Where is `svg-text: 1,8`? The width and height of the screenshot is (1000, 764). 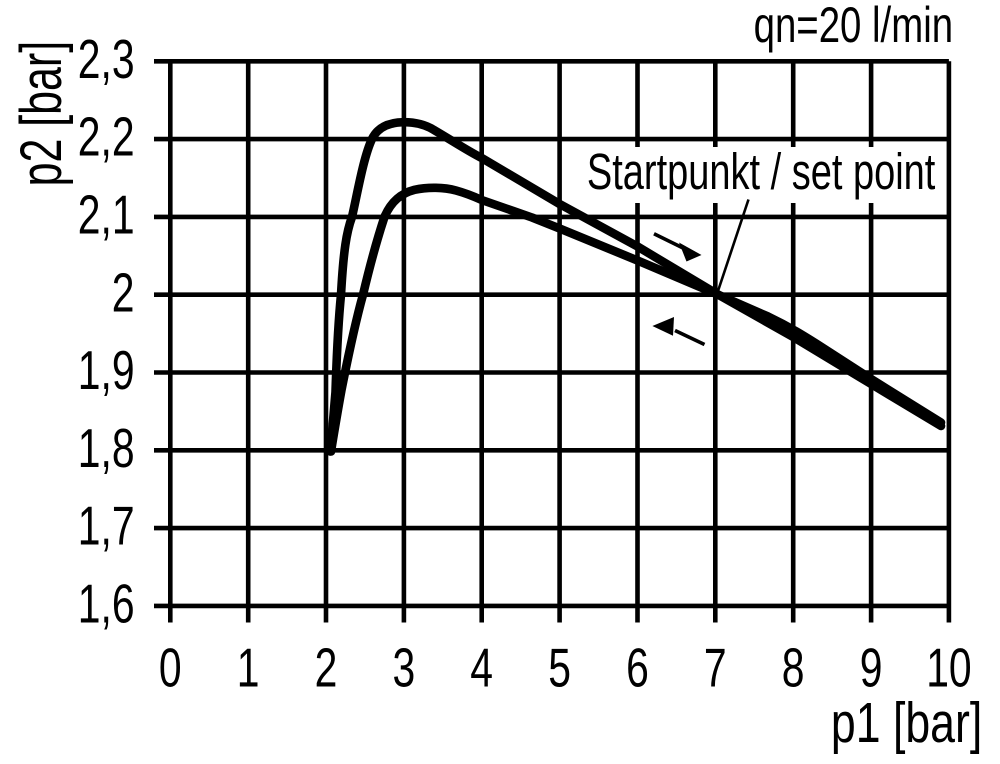
svg-text: 1,8 is located at coordinates (106, 448).